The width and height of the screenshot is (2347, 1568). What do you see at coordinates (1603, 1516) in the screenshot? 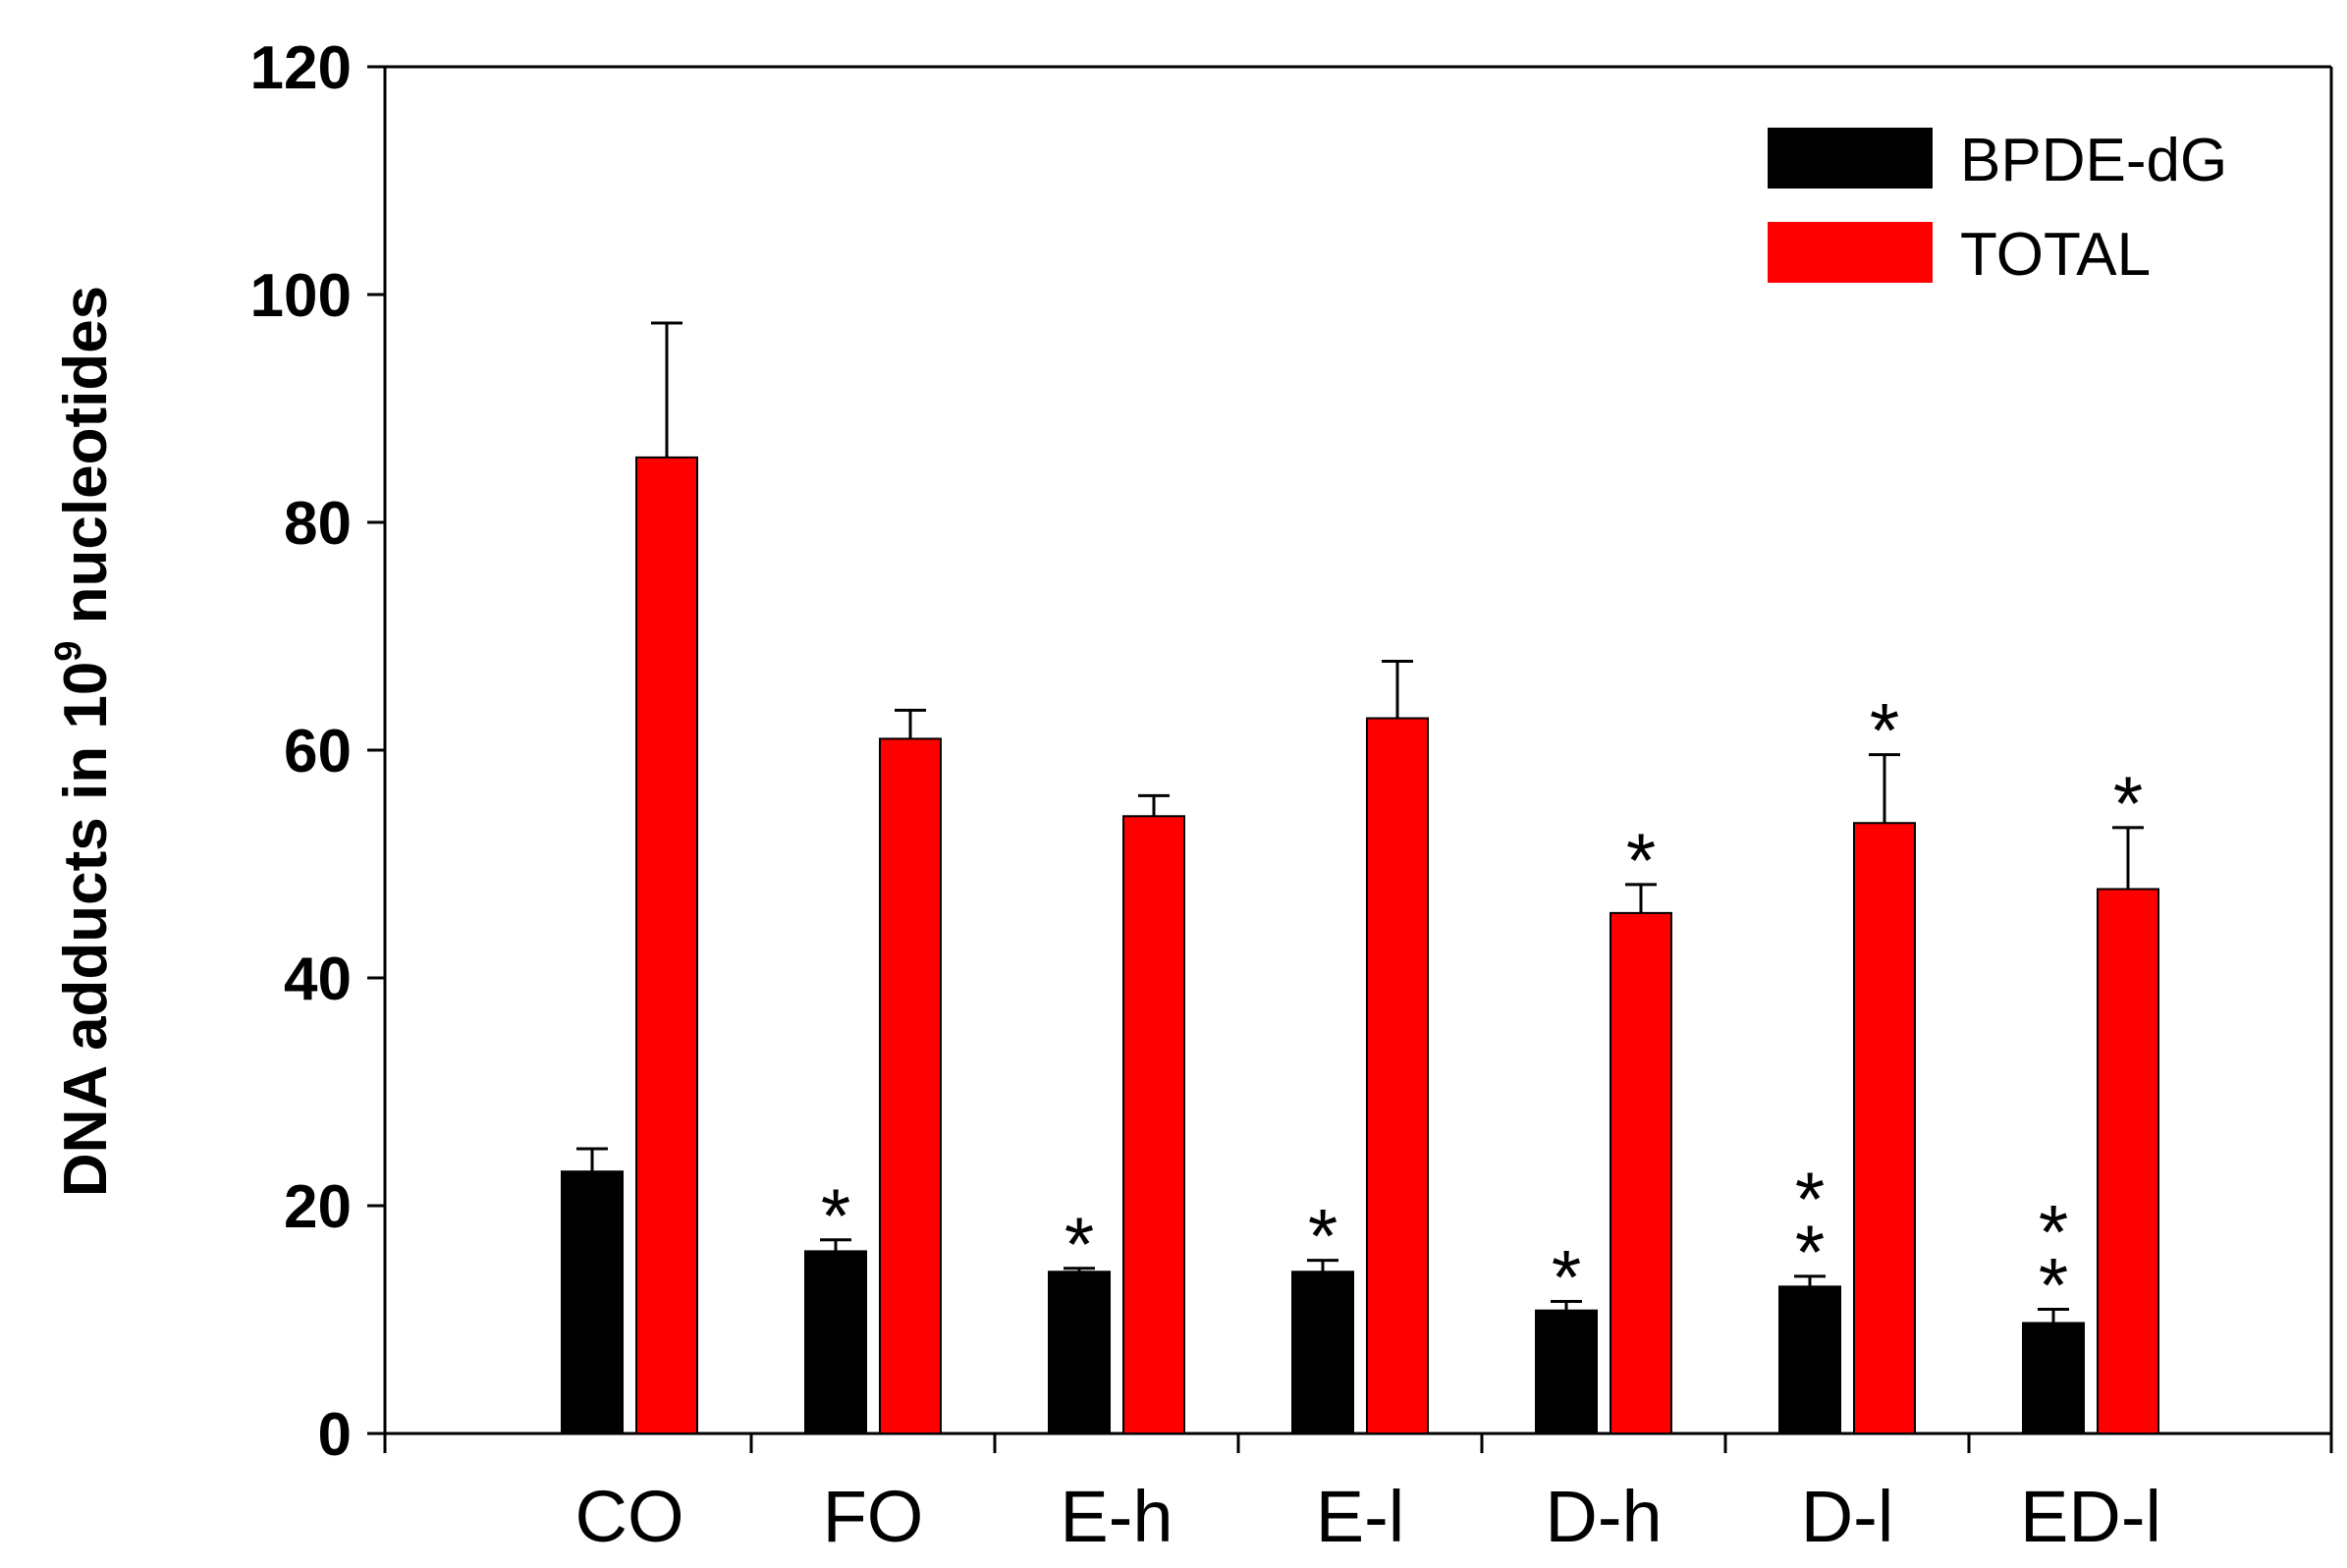
I see `x-tick-label-4: D-h` at bounding box center [1603, 1516].